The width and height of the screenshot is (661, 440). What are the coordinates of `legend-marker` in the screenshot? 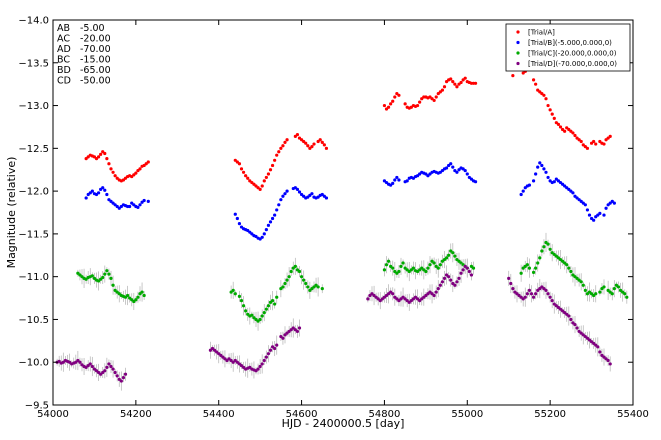 It's located at (518, 53).